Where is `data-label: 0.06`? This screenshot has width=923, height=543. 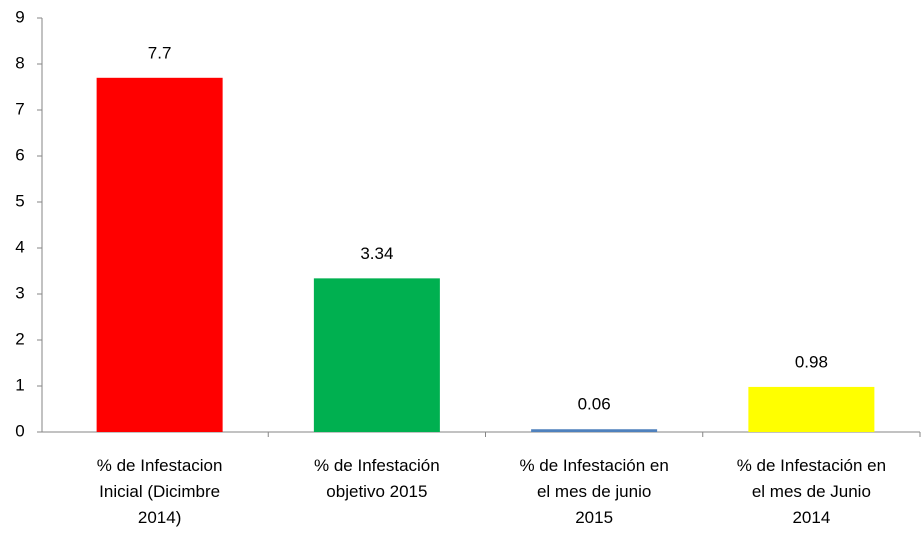 data-label: 0.06 is located at coordinates (594, 404).